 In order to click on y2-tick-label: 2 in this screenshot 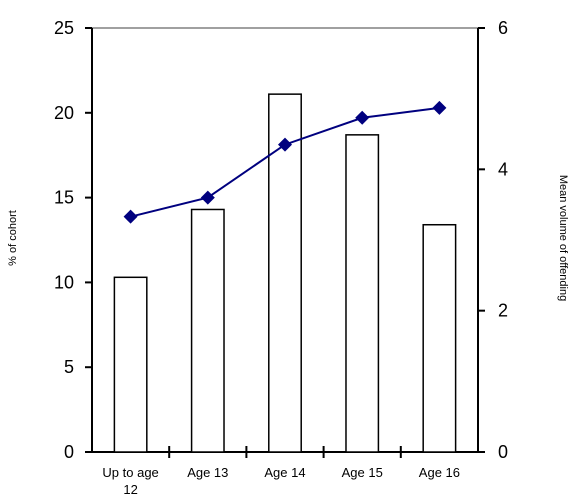, I will do `click(503, 311)`.